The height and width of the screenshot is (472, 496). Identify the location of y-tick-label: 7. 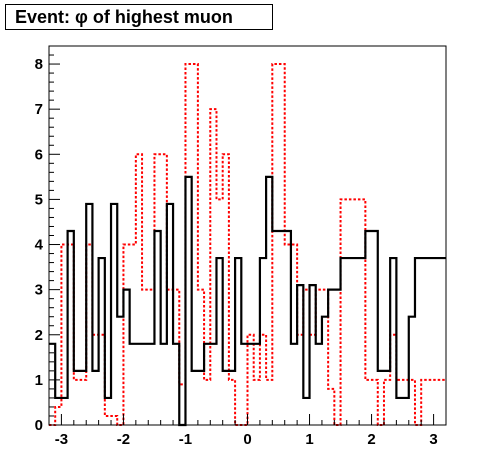
(39, 109).